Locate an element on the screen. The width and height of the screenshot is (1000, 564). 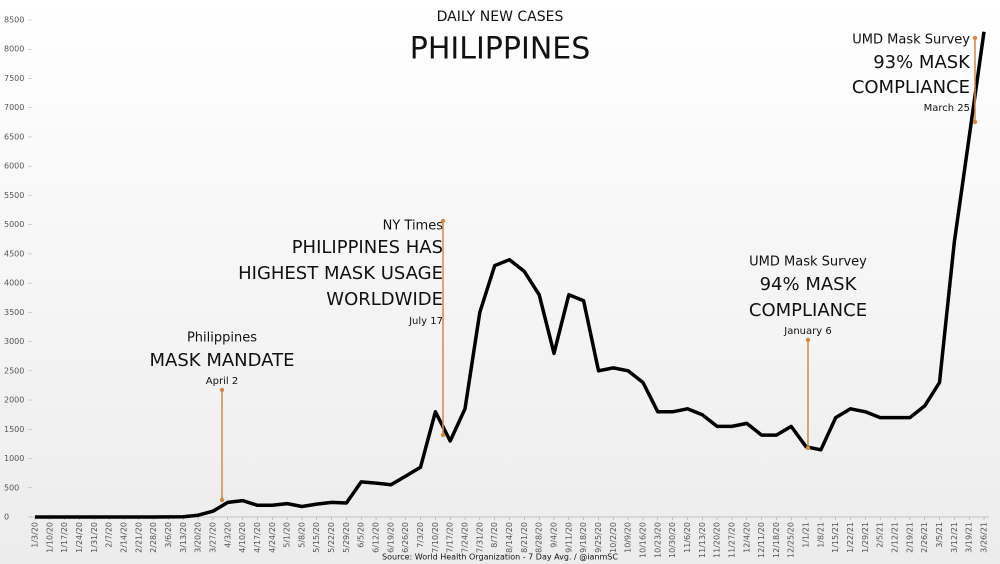
x-tick-label: 3/19/21 is located at coordinates (969, 537).